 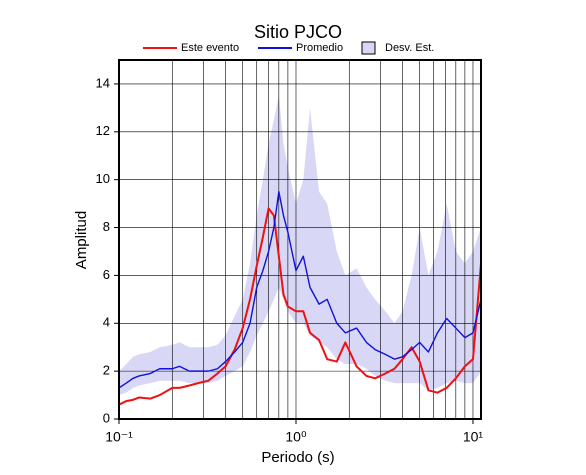 What do you see at coordinates (103, 82) in the screenshot?
I see `y-tick-label: 14` at bounding box center [103, 82].